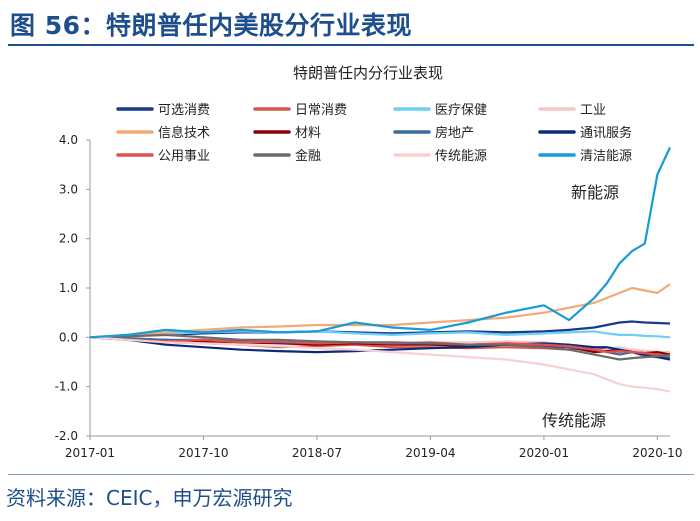 The height and width of the screenshot is (521, 700). What do you see at coordinates (211, 25) in the screenshot?
I see `figure-title: 图 56：特朗普任内美股分行业表现` at bounding box center [211, 25].